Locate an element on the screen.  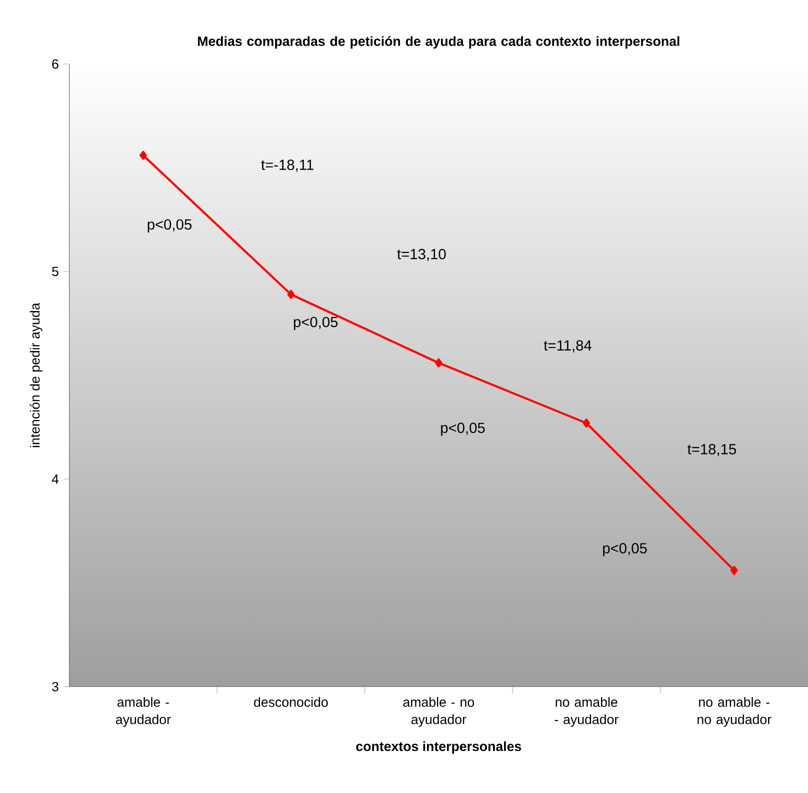
x-tick-label: no amable - ayudador is located at coordinates (586, 711).